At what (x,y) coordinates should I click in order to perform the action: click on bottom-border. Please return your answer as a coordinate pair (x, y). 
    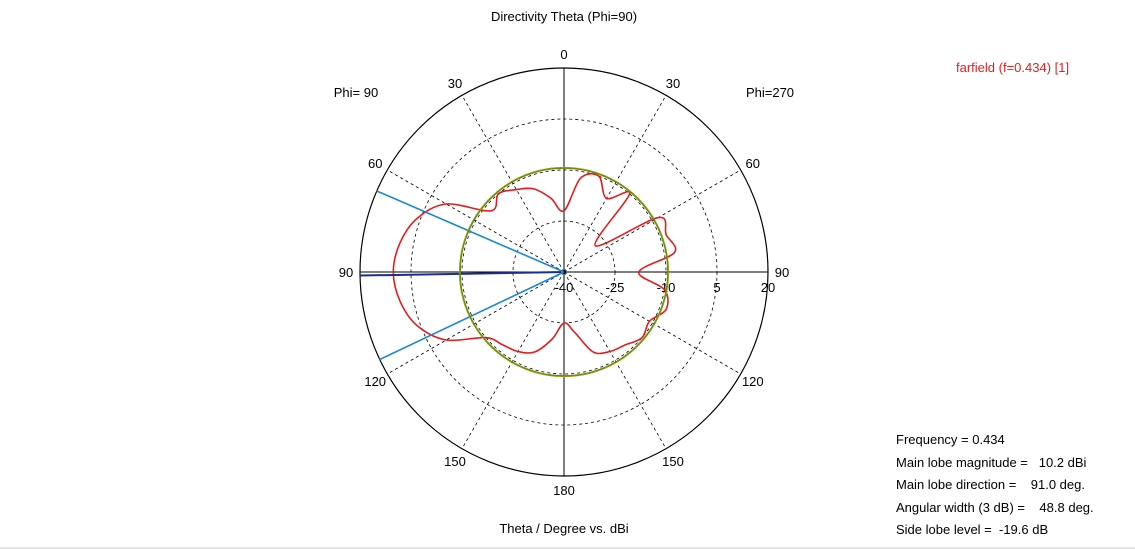
    Looking at the image, I should click on (567, 548).